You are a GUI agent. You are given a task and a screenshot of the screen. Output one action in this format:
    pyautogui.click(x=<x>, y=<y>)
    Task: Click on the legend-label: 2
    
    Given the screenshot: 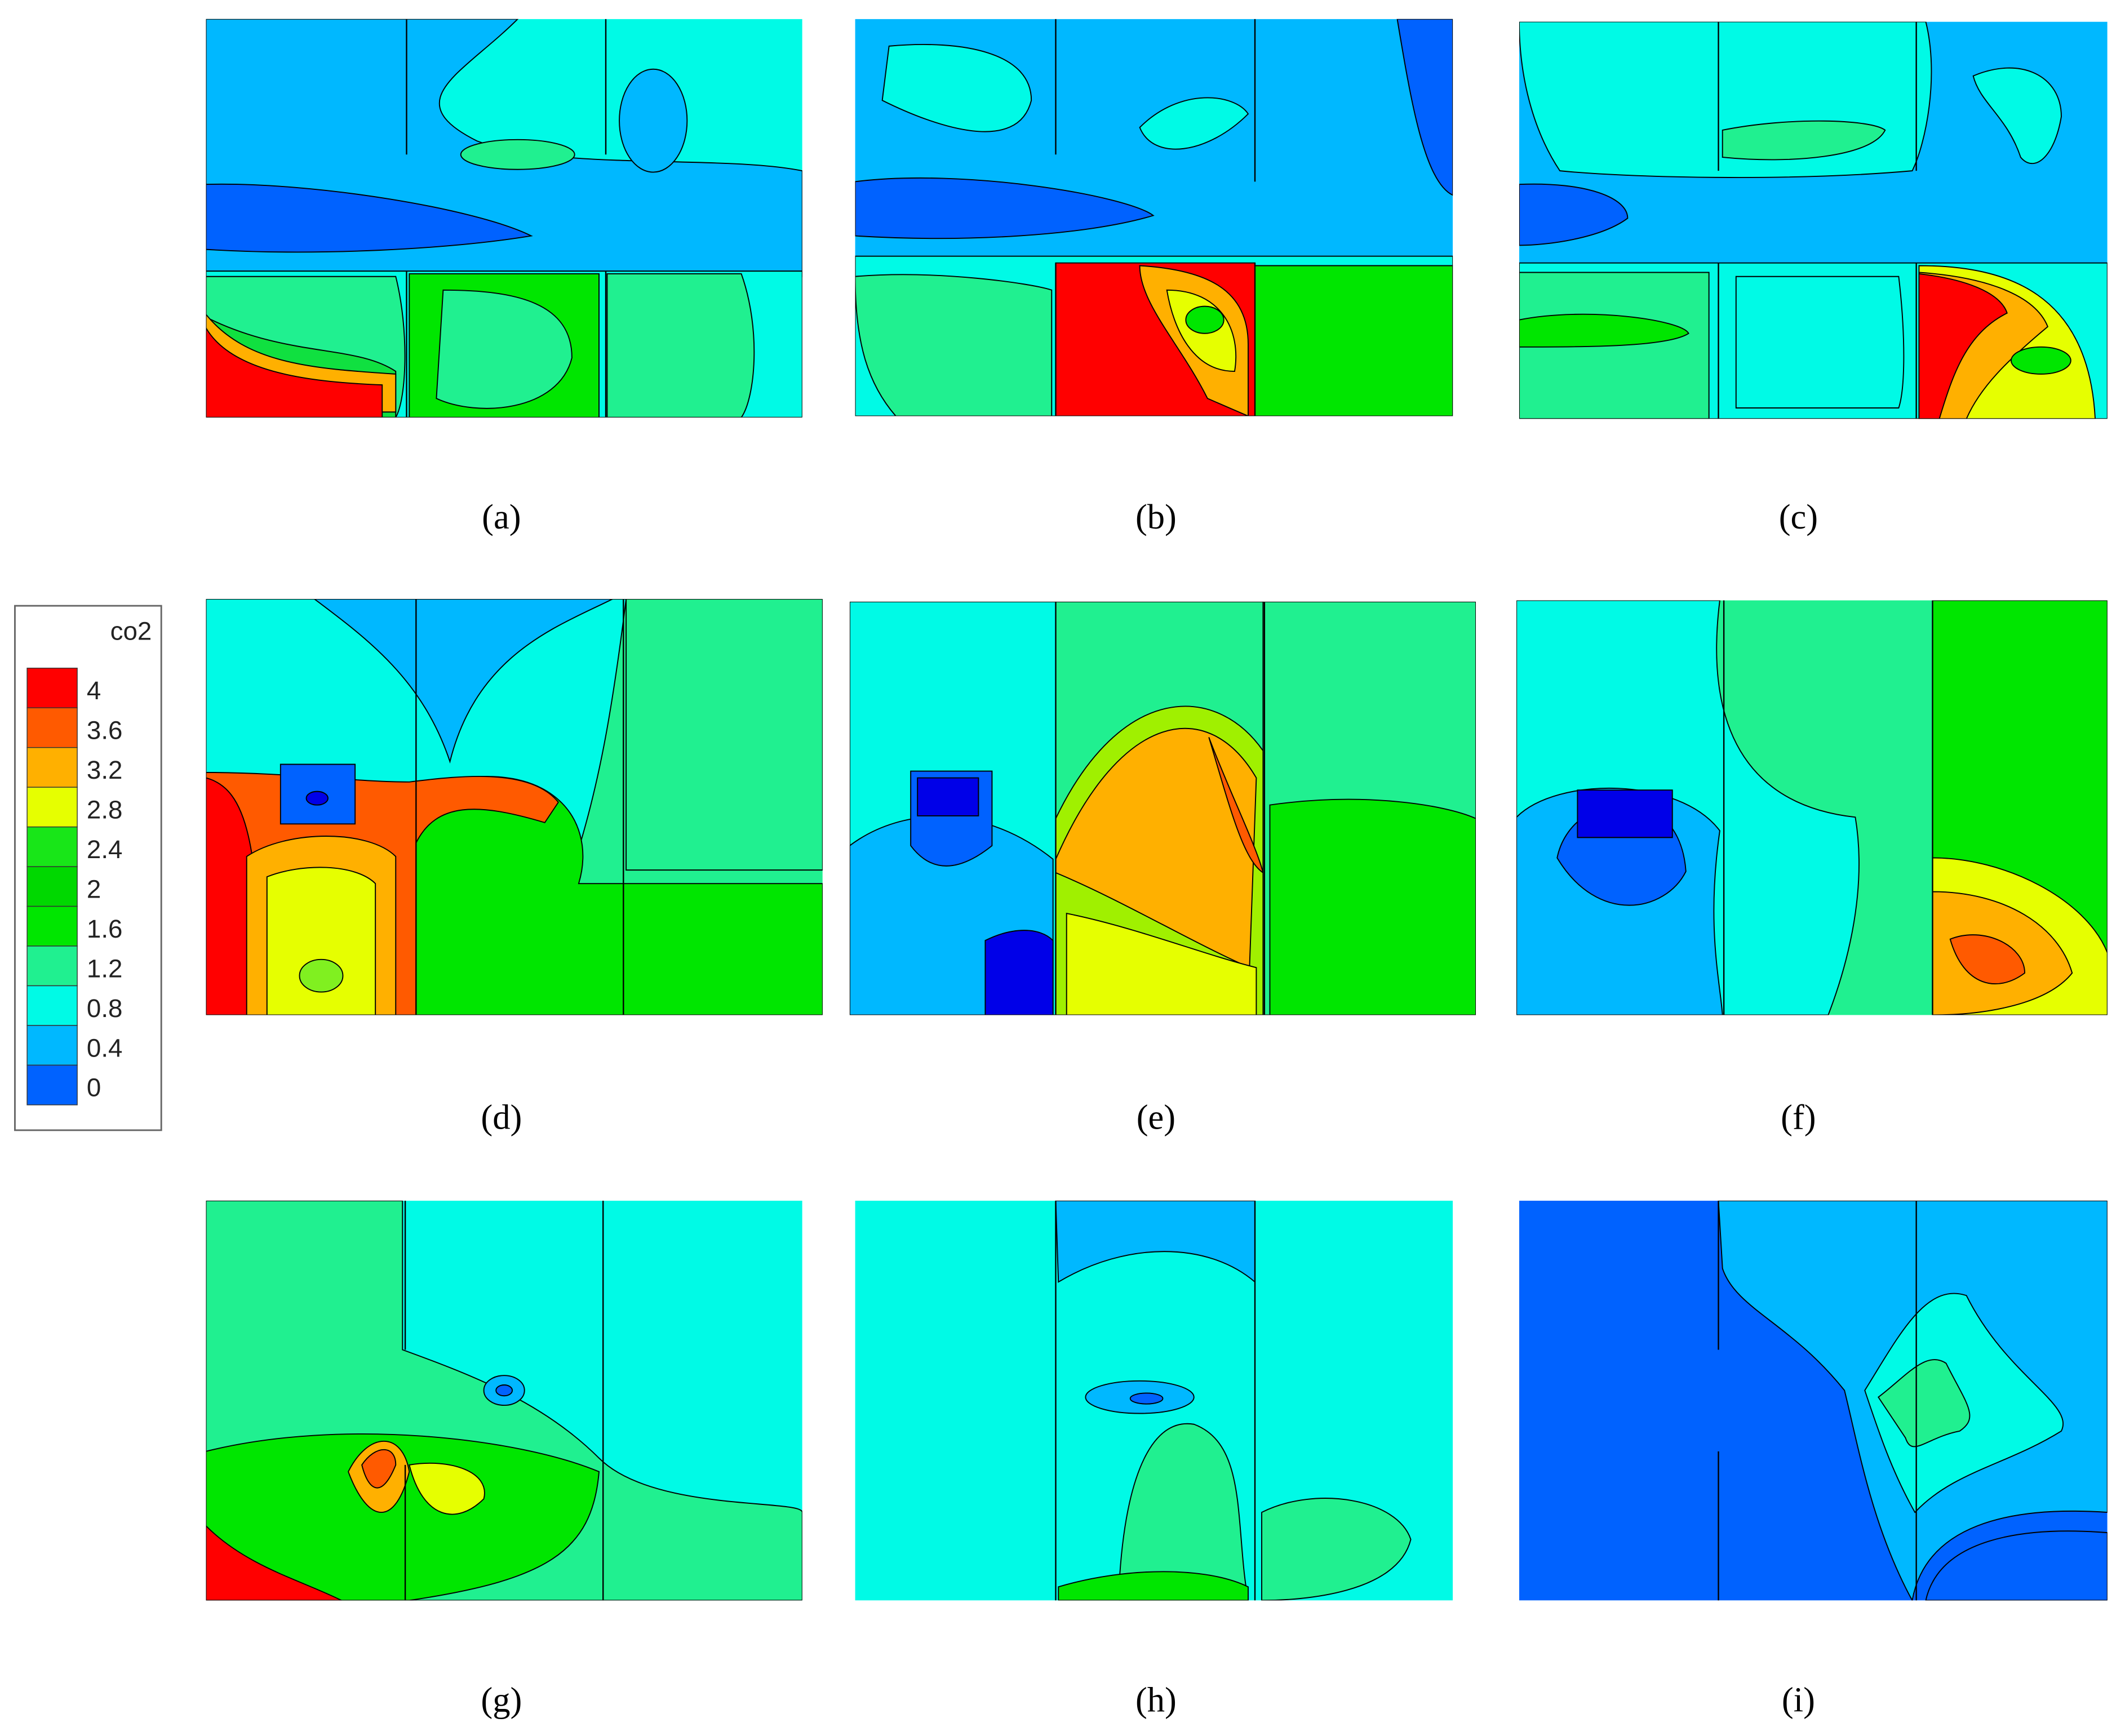 What is the action you would take?
    pyautogui.click(x=94, y=888)
    